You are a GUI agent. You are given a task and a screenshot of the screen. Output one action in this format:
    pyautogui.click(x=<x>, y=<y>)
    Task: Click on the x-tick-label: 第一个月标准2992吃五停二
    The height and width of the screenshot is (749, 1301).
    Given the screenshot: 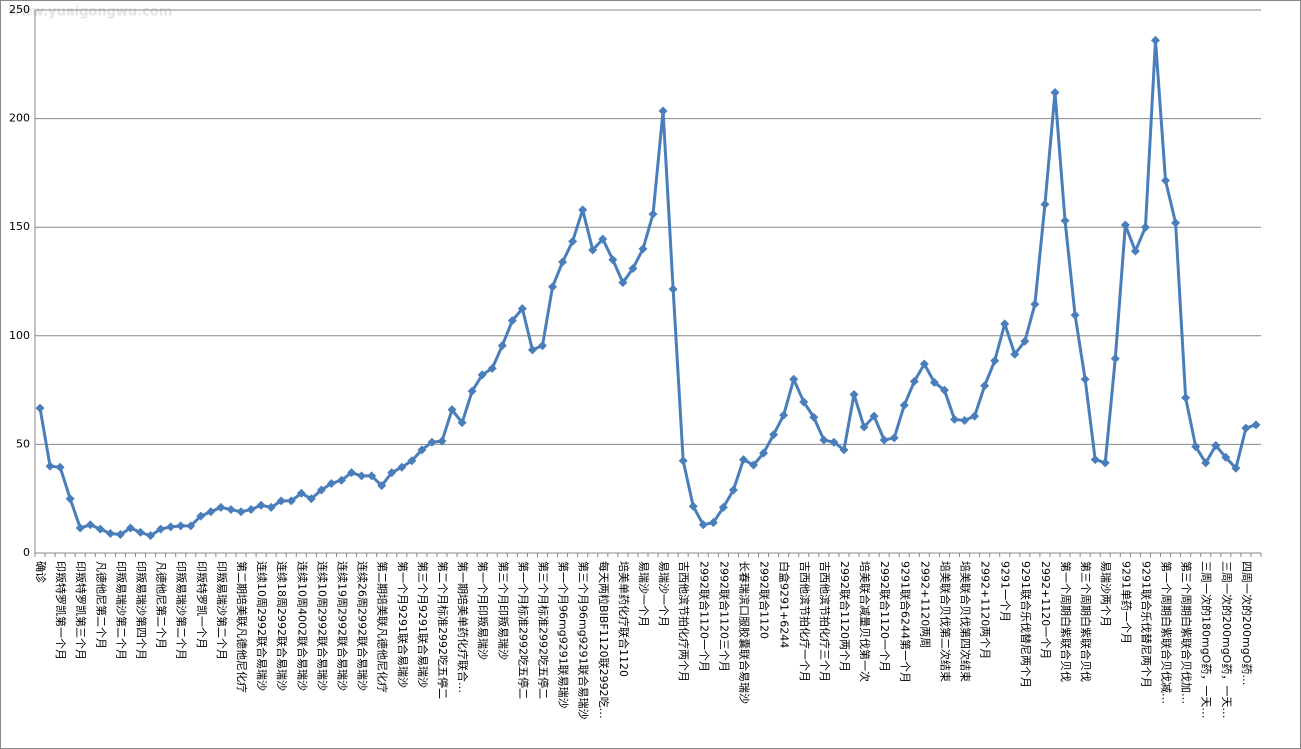 What is the action you would take?
    pyautogui.click(x=523, y=630)
    